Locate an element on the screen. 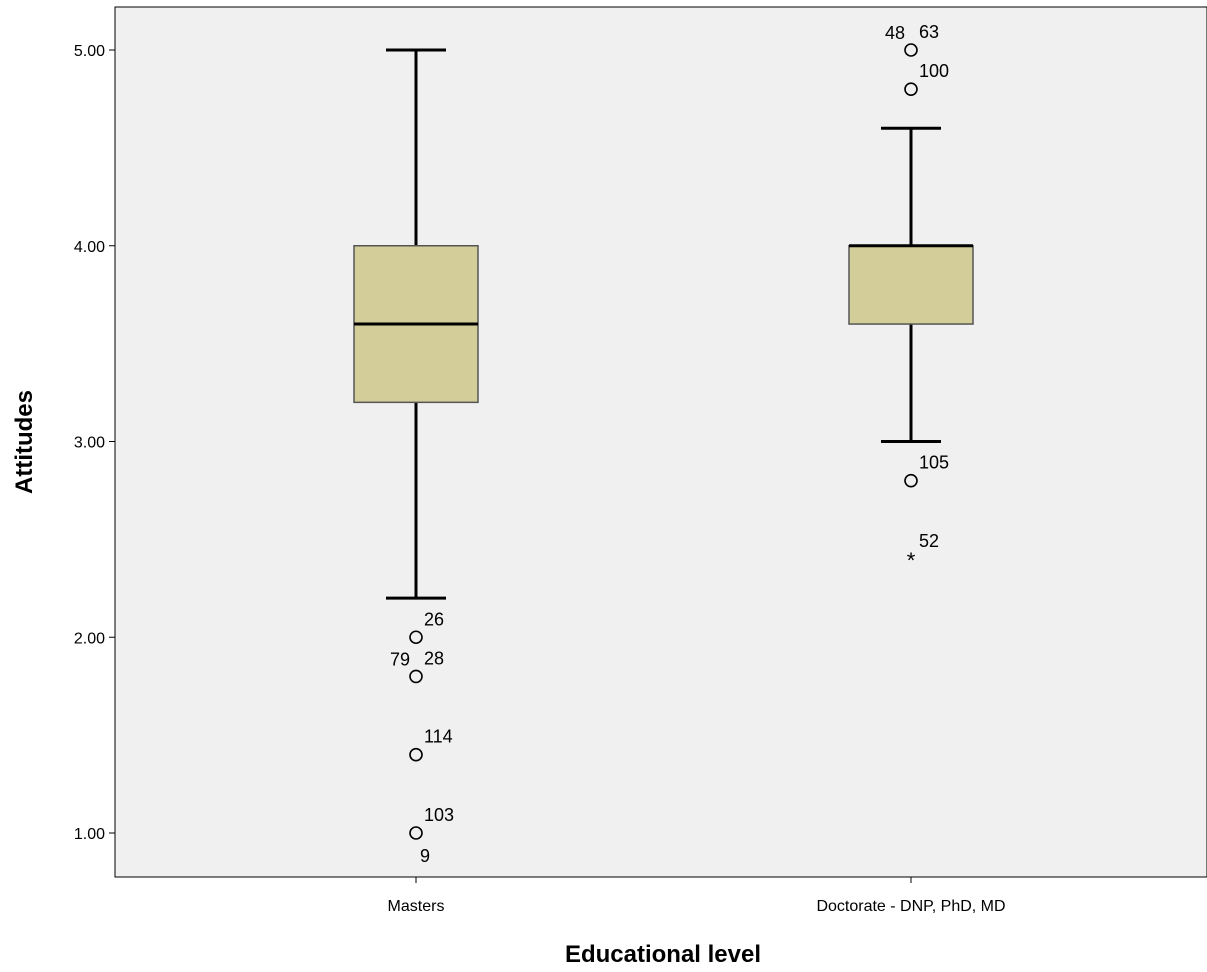 This screenshot has height=972, width=1207. y-tick-label: 4.00 is located at coordinates (89, 247).